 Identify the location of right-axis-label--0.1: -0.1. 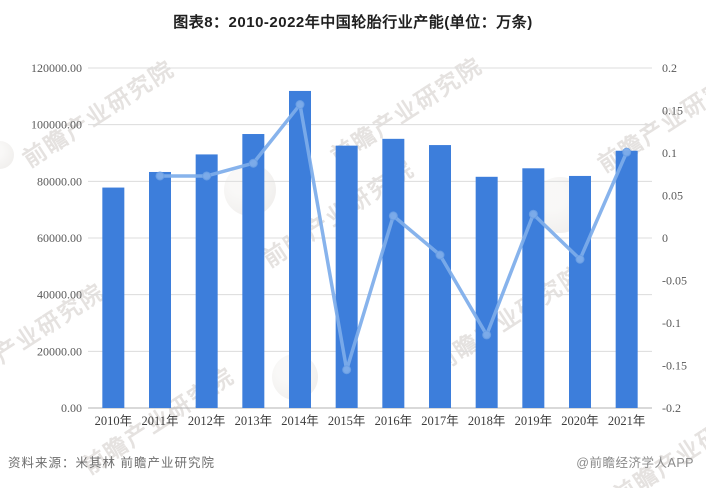
(671, 323).